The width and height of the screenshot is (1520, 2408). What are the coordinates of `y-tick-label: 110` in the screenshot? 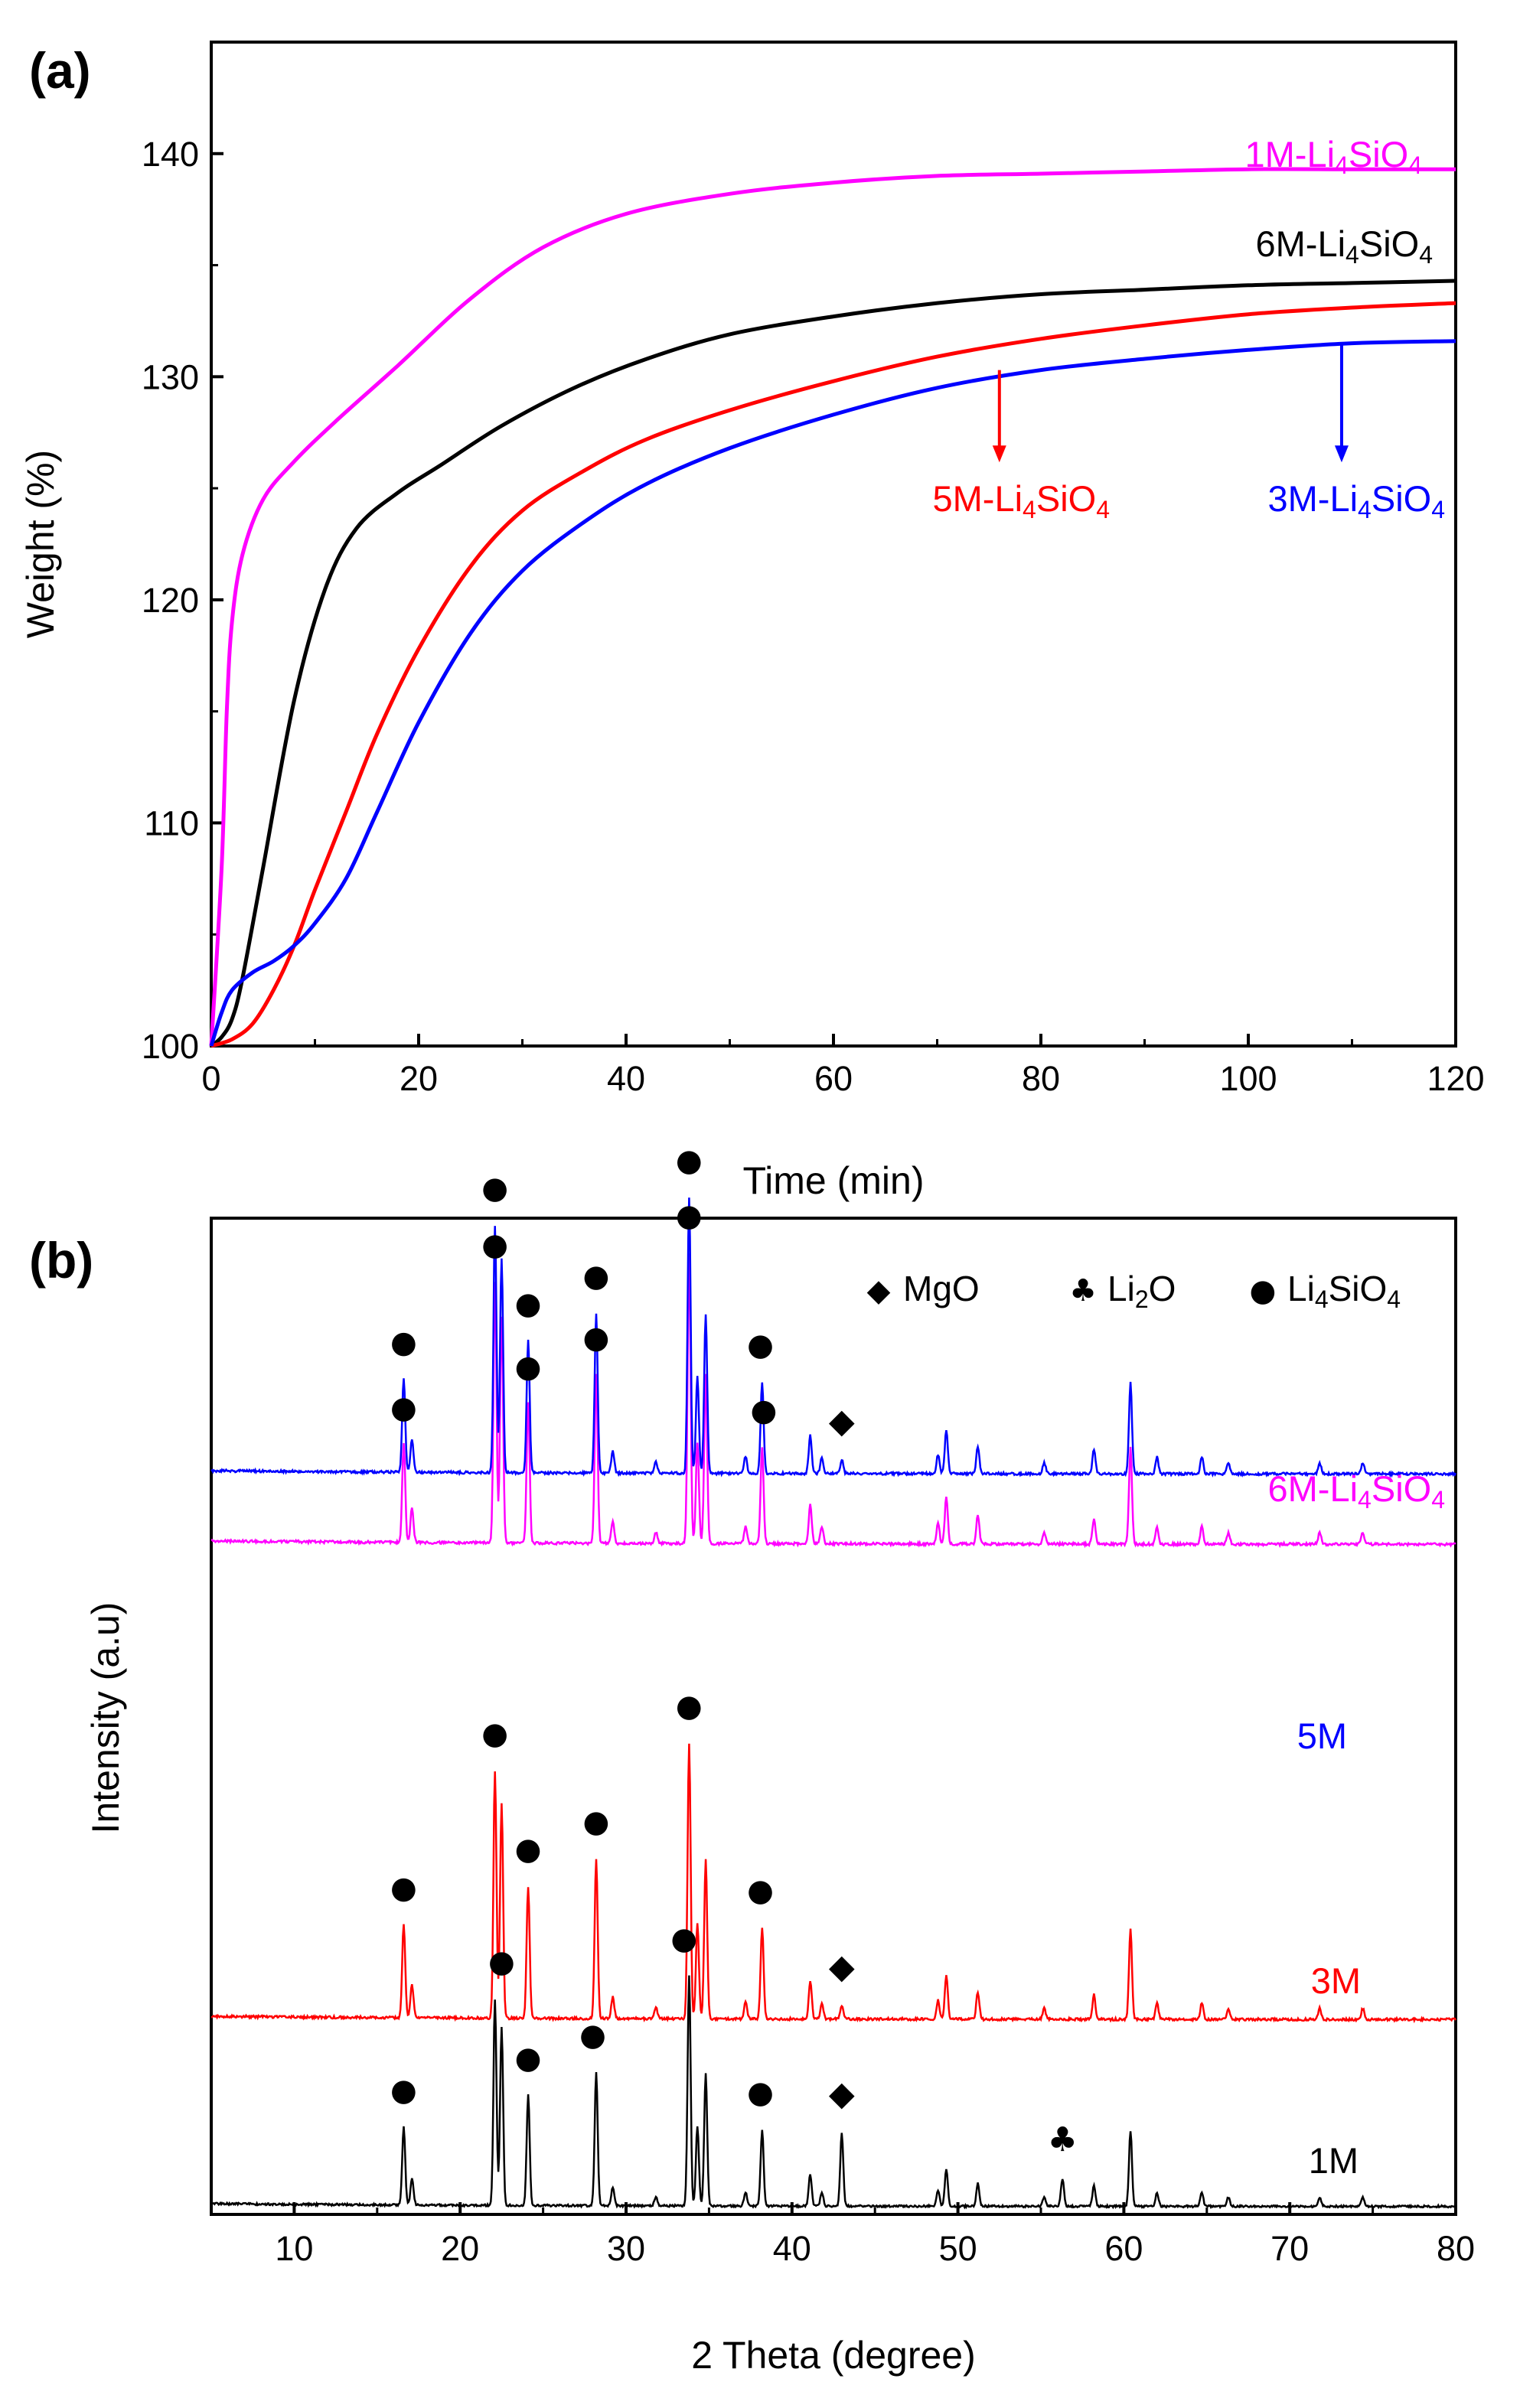 It's located at (171, 822).